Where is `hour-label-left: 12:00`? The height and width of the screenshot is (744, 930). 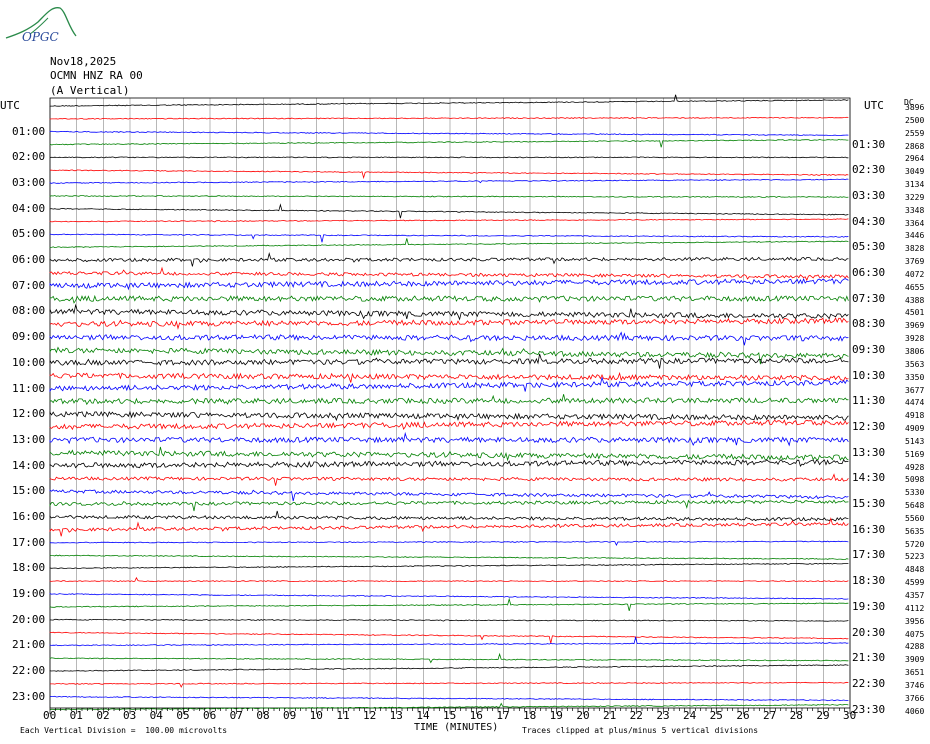
hour-label-left: 12:00 is located at coordinates (29, 414).